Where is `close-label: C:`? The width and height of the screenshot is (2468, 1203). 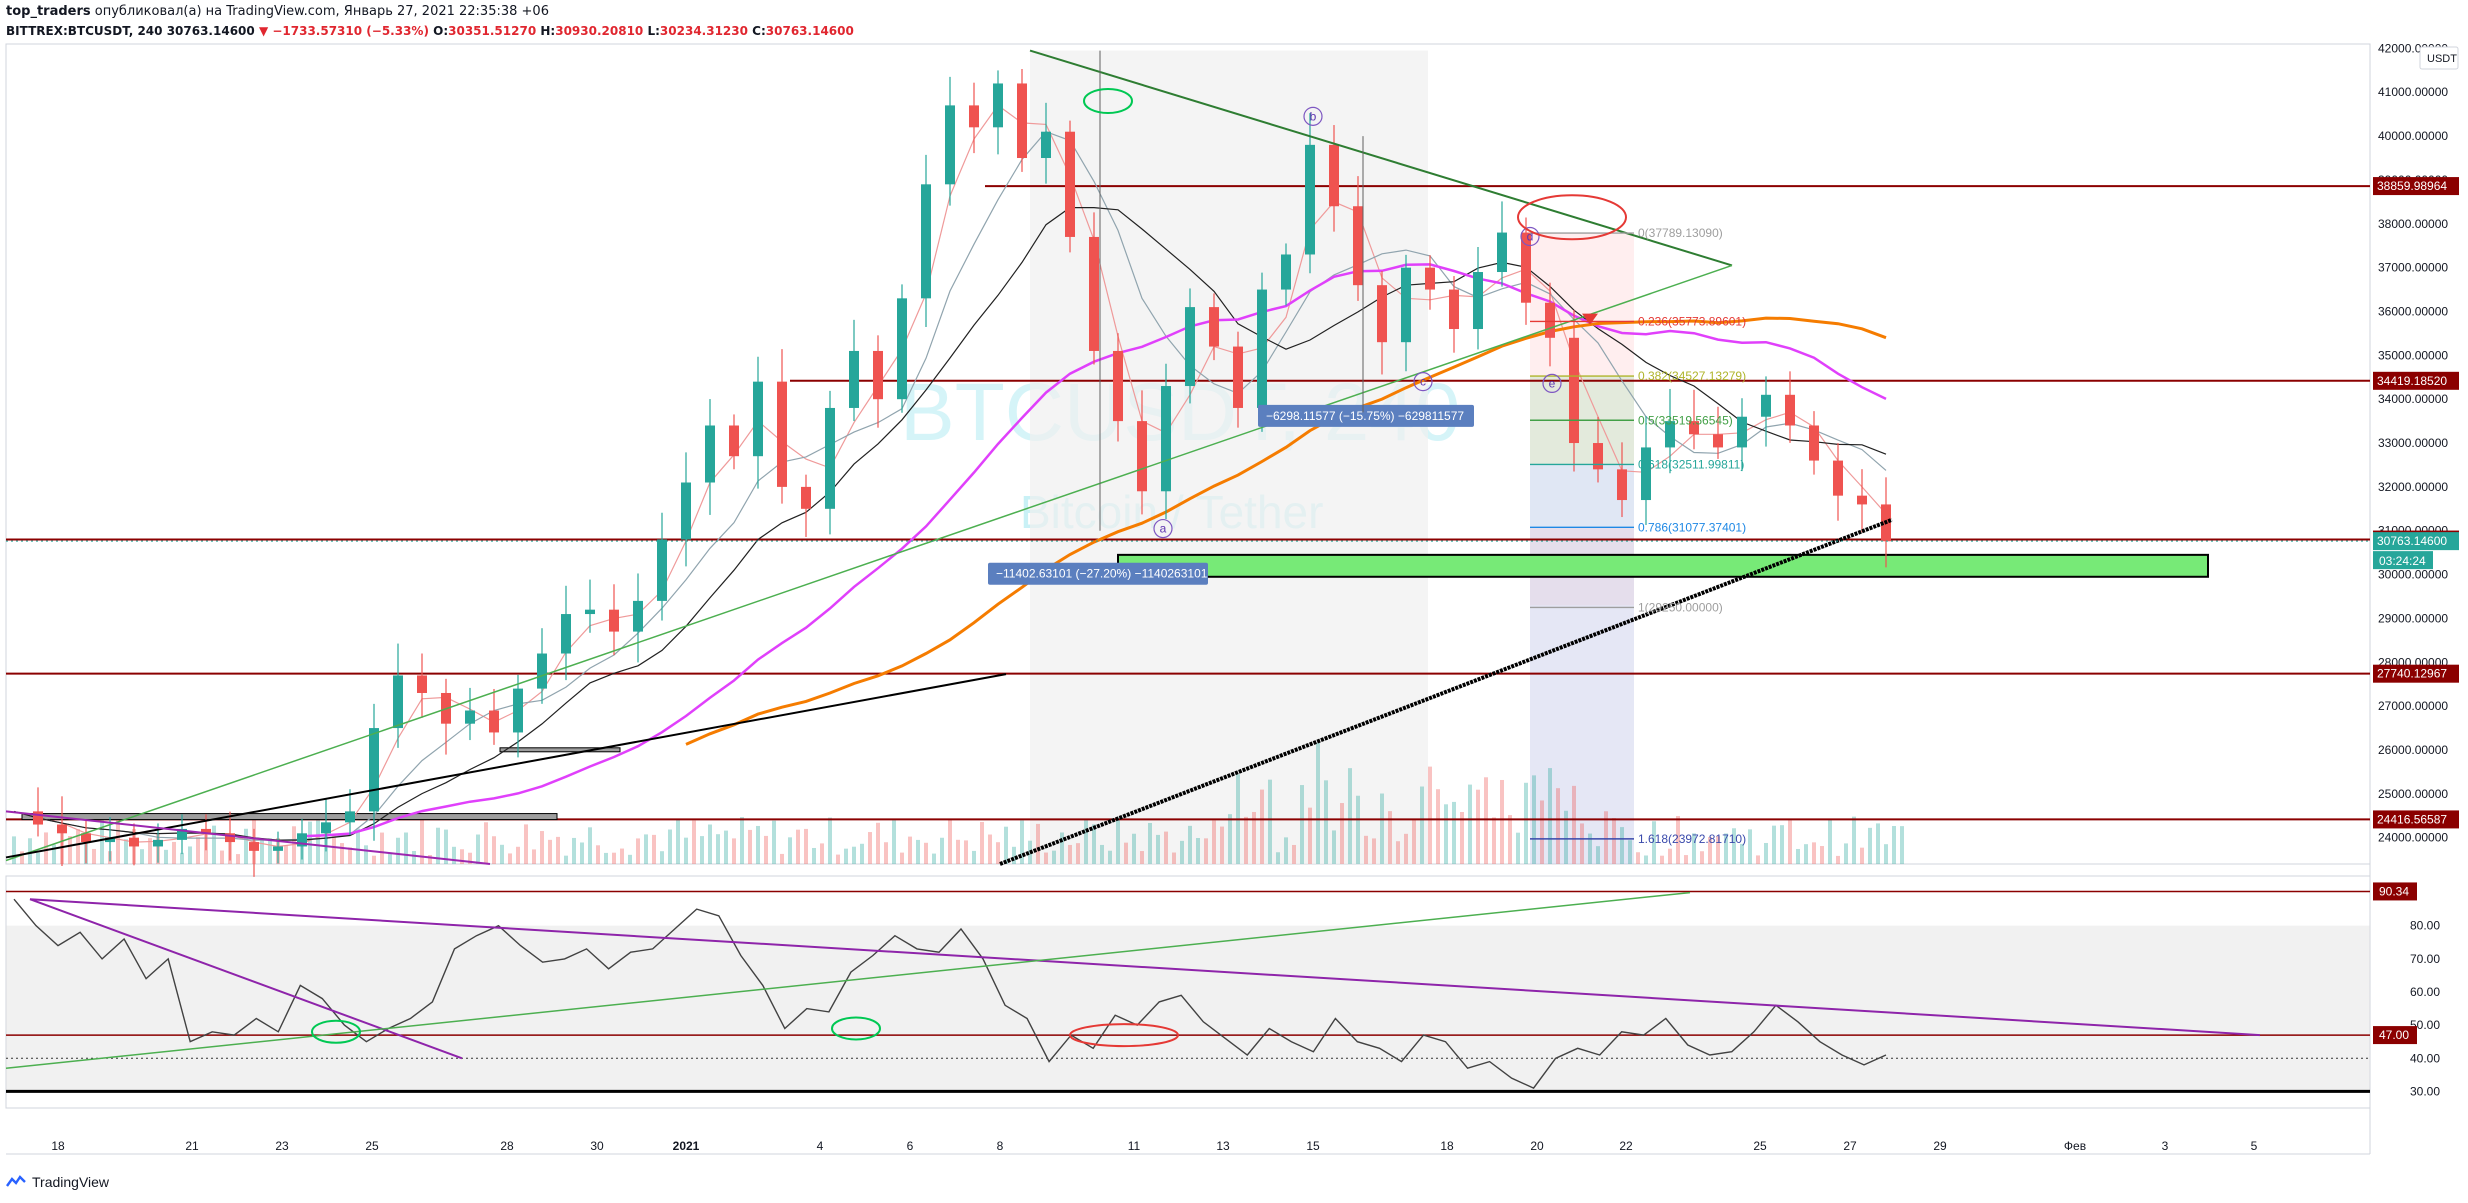 close-label: C: is located at coordinates (759, 31).